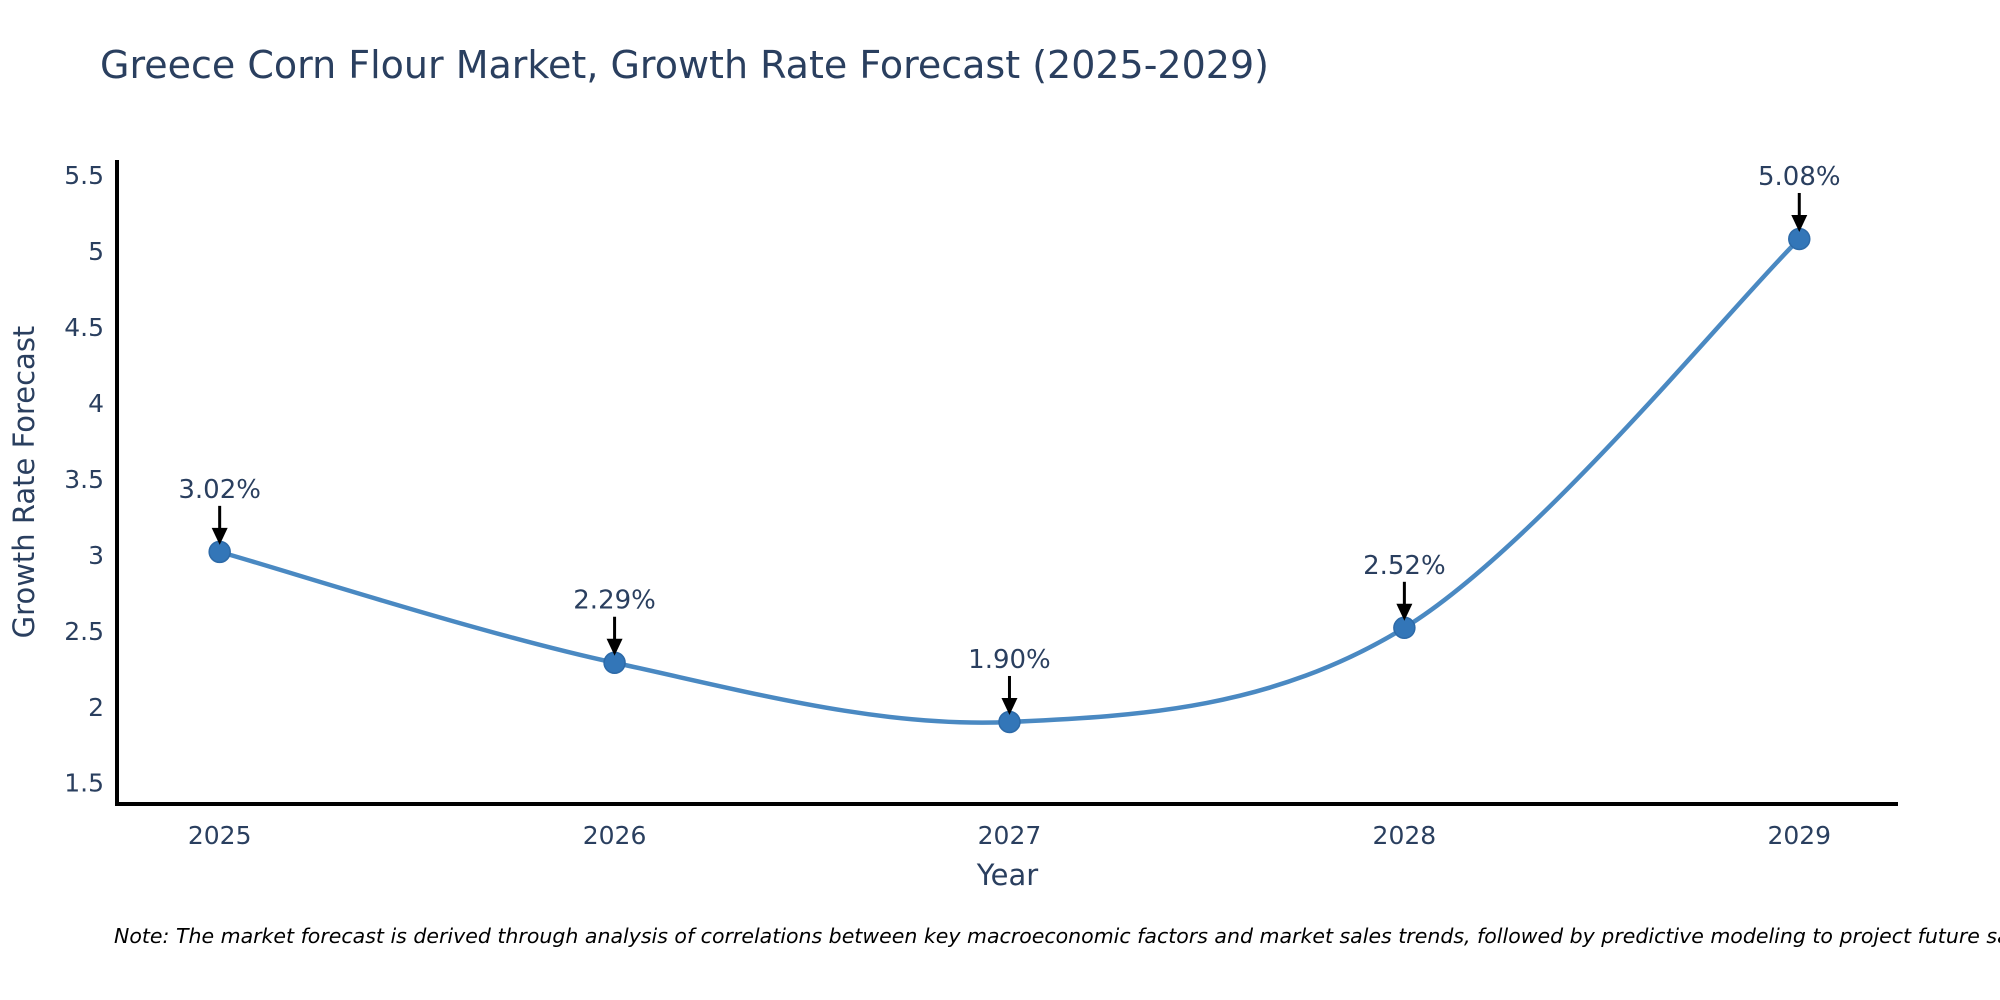 The height and width of the screenshot is (1000, 2000). What do you see at coordinates (1405, 835) in the screenshot?
I see `x-tick-label: 2028` at bounding box center [1405, 835].